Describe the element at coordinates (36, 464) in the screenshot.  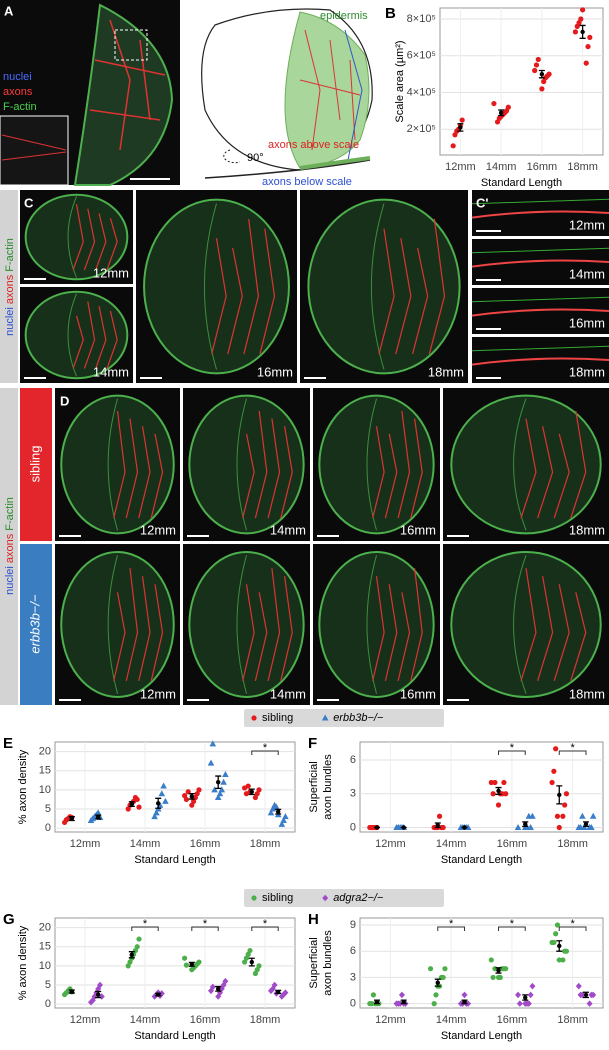
I see `group-bar` at that location.